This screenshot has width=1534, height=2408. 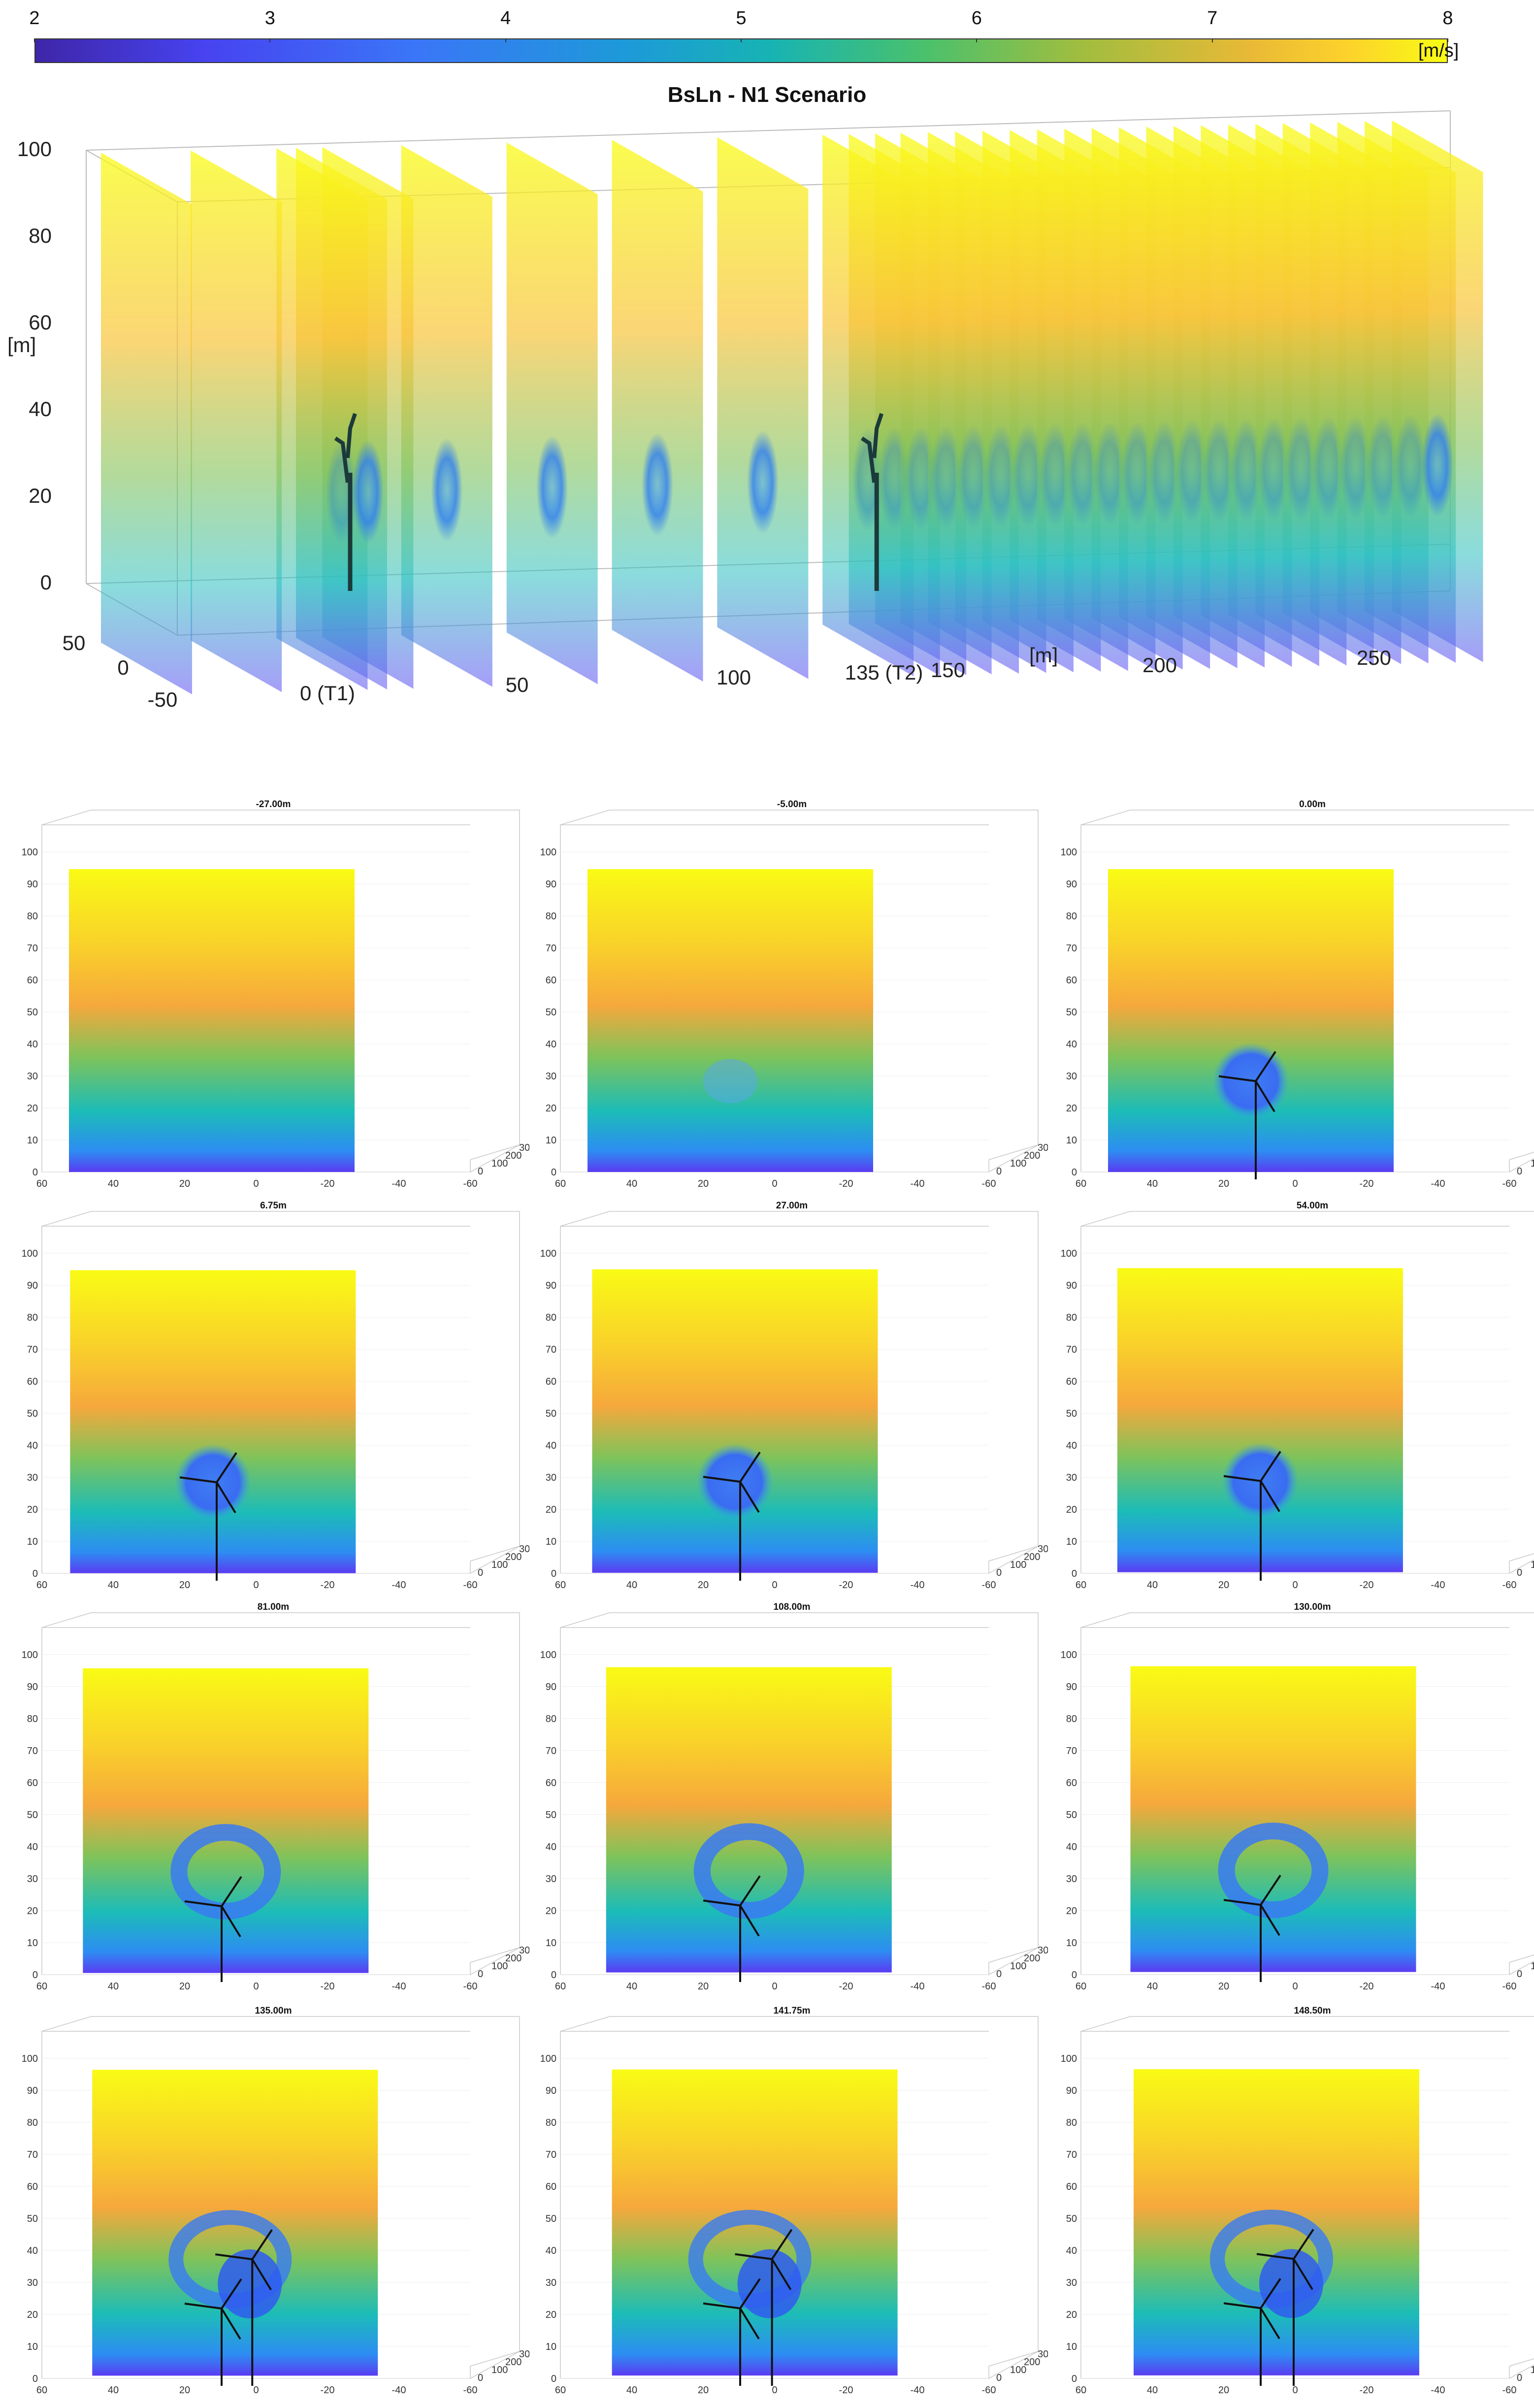 What do you see at coordinates (1043, 656) in the screenshot?
I see `x-axis-label: [m]` at bounding box center [1043, 656].